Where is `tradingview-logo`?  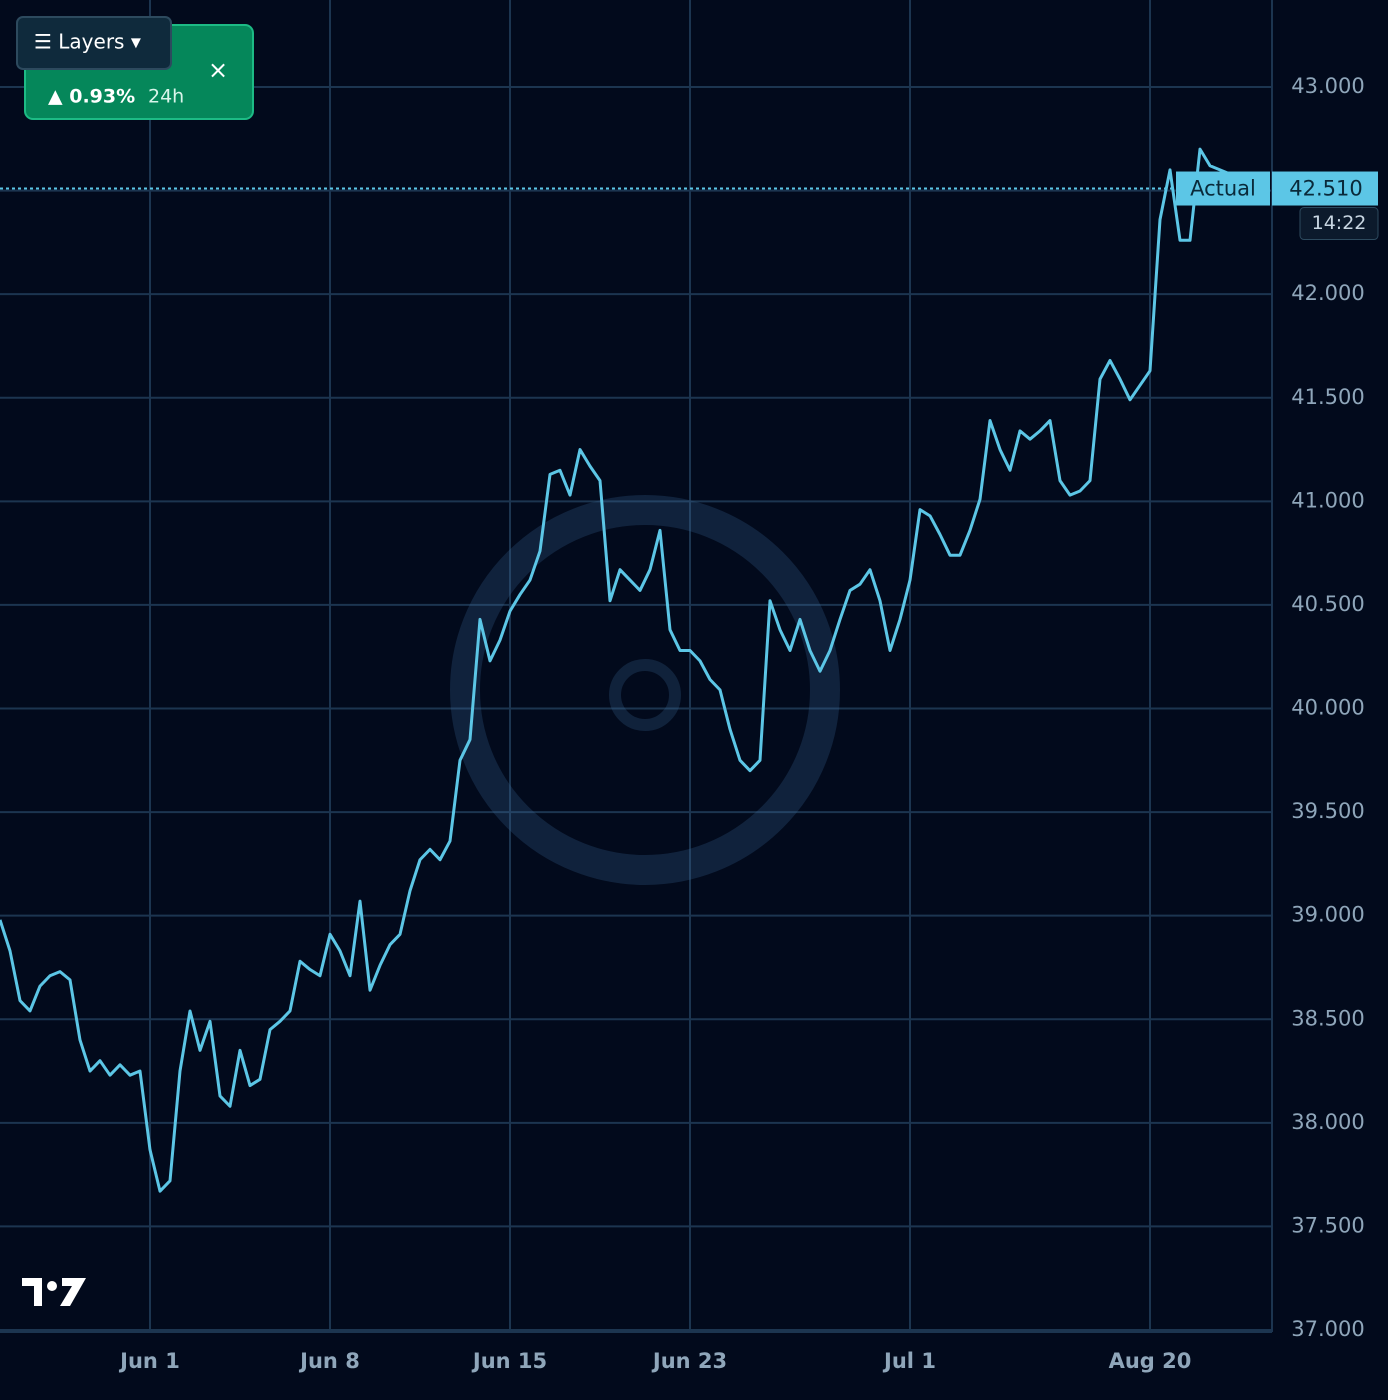 tradingview-logo is located at coordinates (54, 1292).